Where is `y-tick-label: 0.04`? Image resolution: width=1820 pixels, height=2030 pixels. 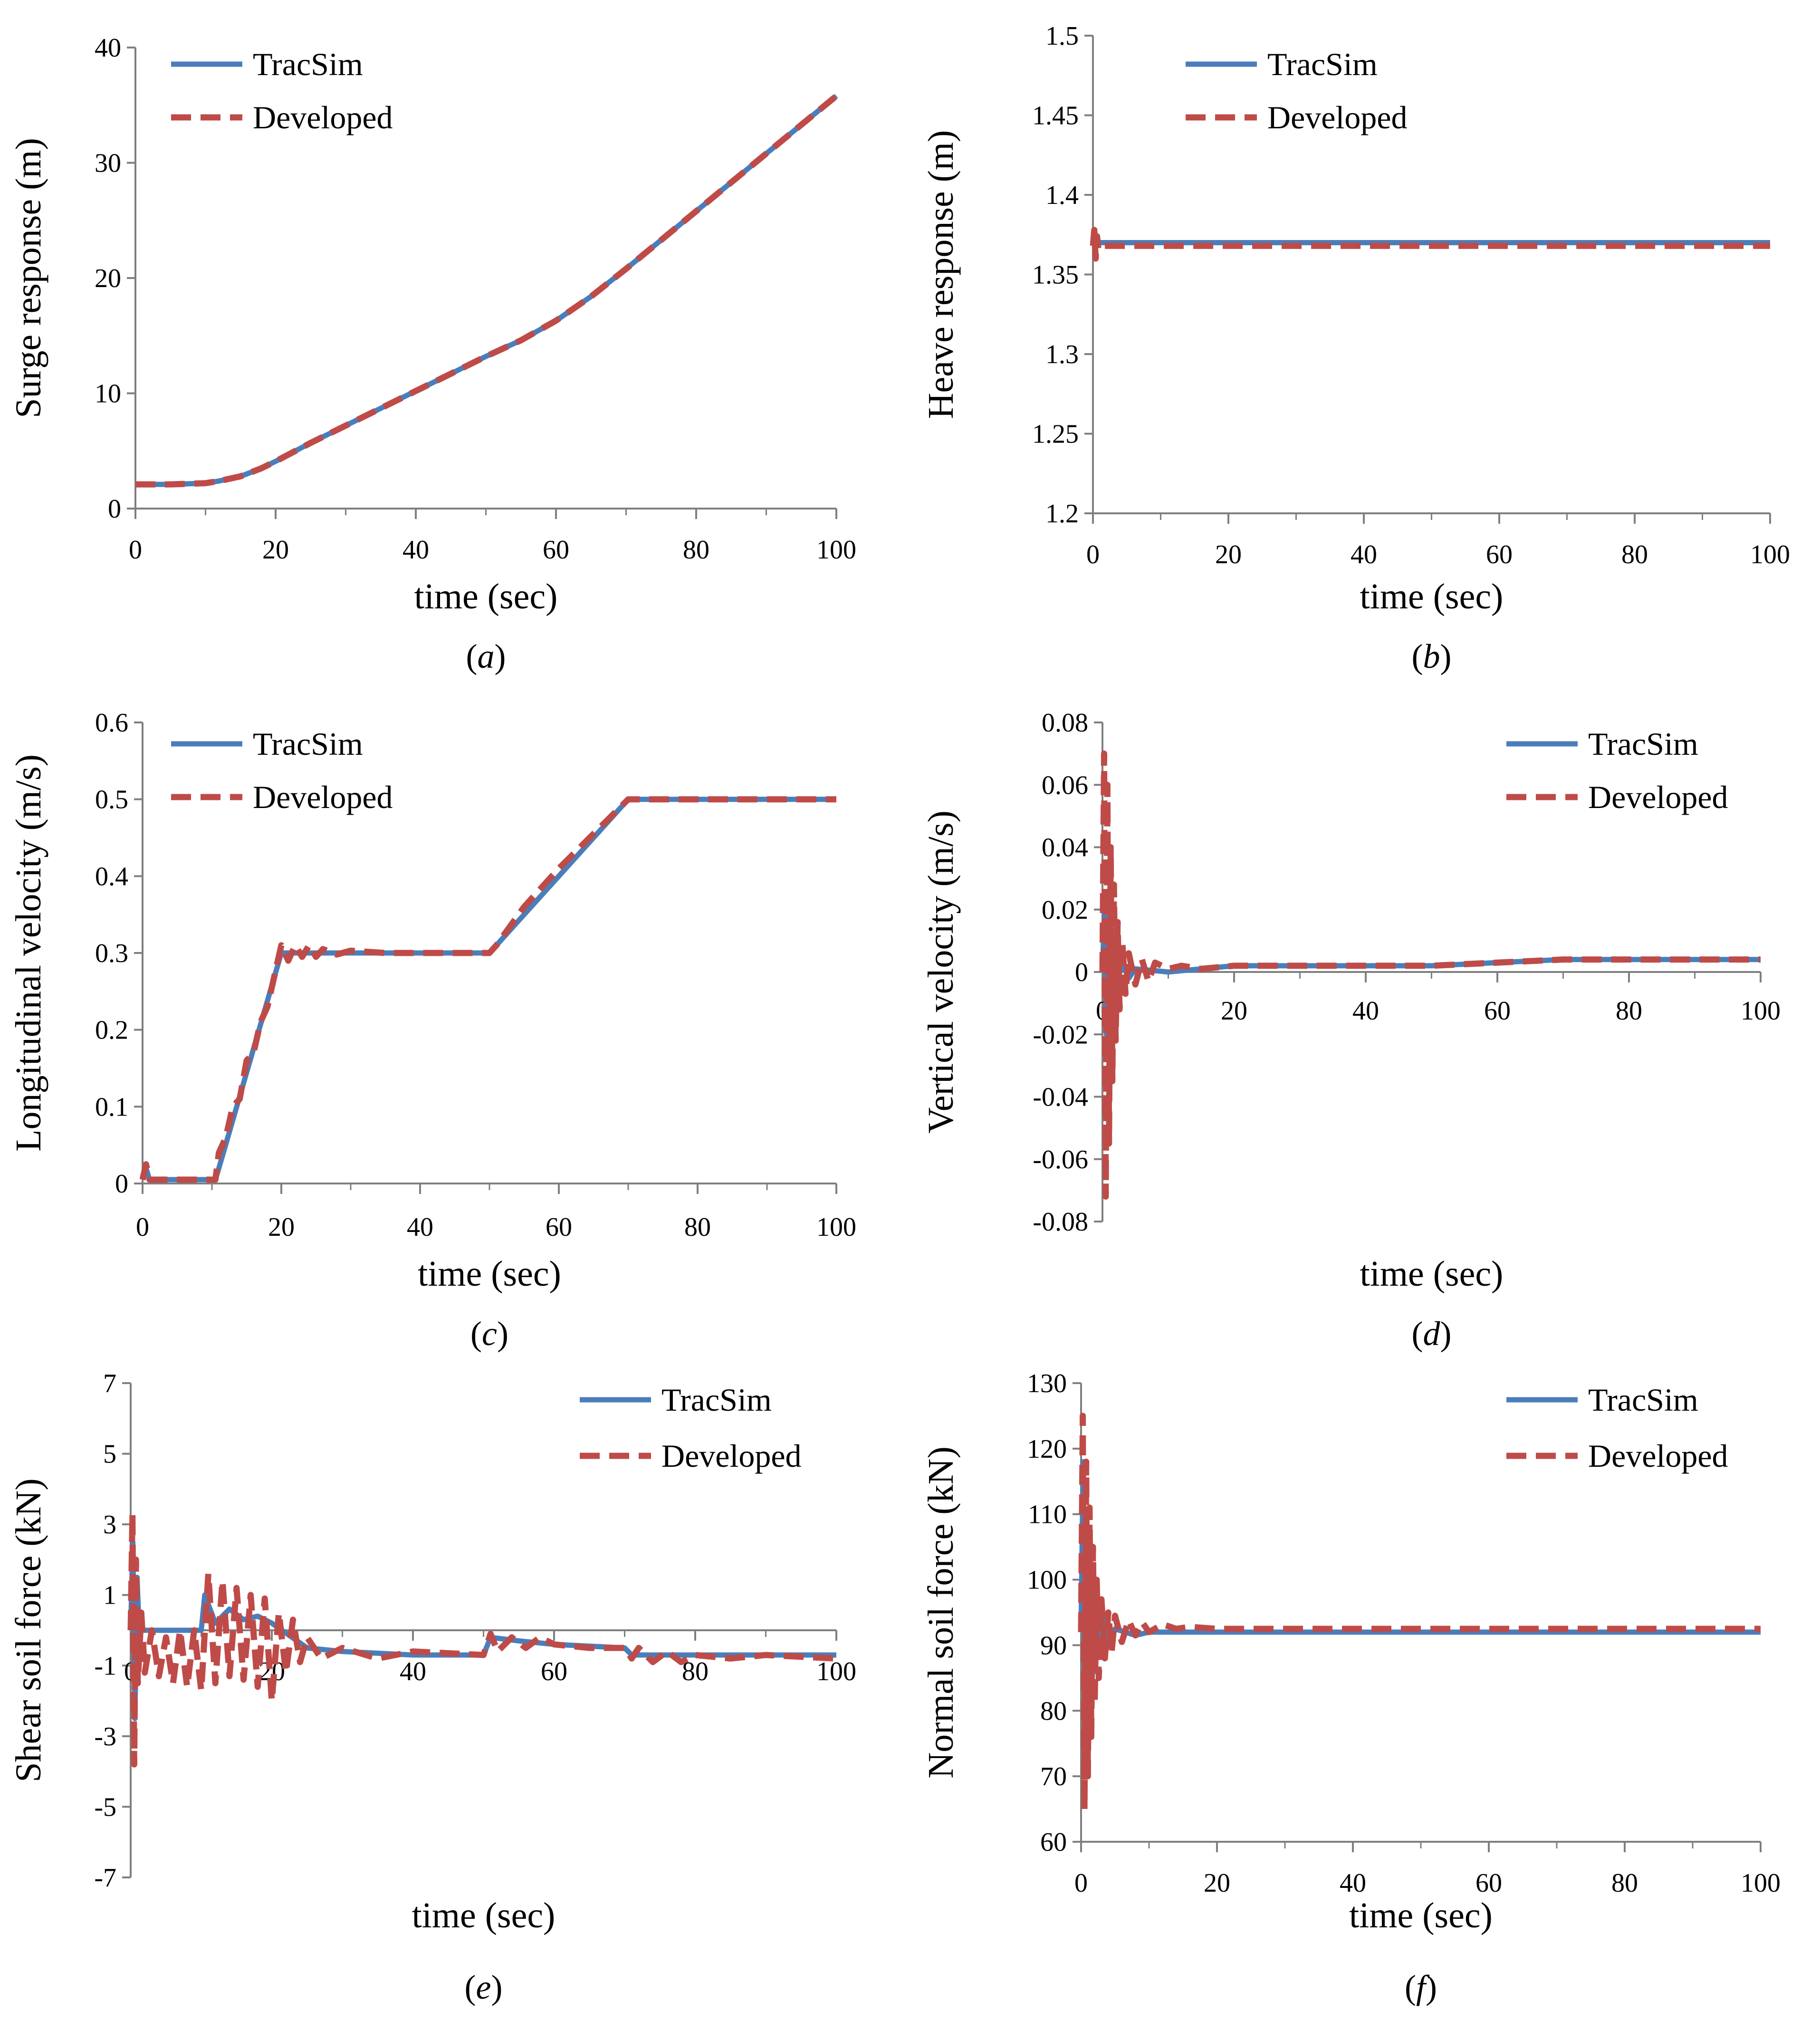 y-tick-label: 0.04 is located at coordinates (1065, 848).